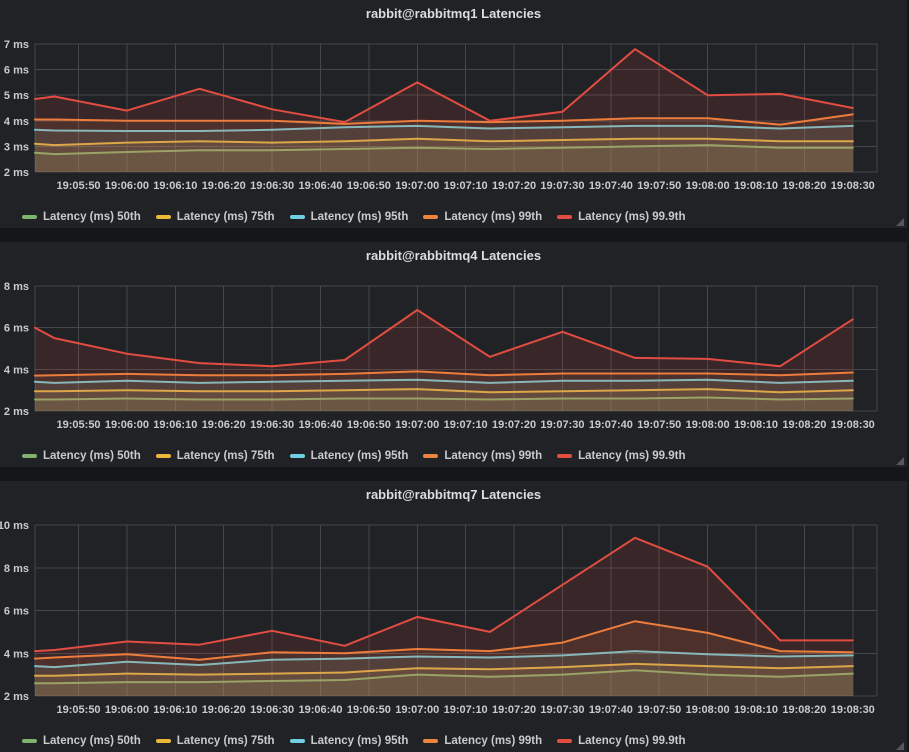 Image resolution: width=909 pixels, height=752 pixels. I want to click on x-tick-label: 19:05:50, so click(79, 710).